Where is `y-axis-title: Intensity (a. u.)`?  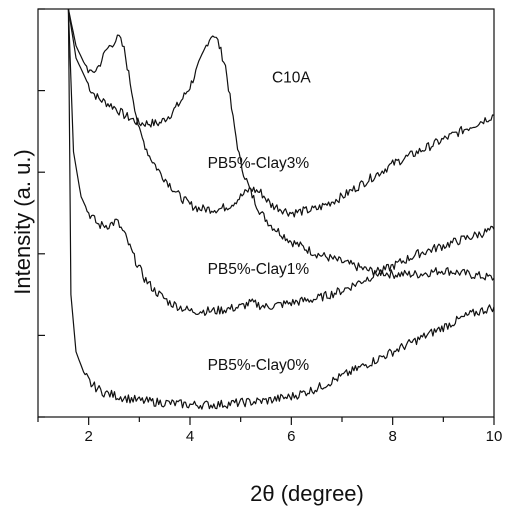
y-axis-title: Intensity (a. u.) is located at coordinates (22, 222).